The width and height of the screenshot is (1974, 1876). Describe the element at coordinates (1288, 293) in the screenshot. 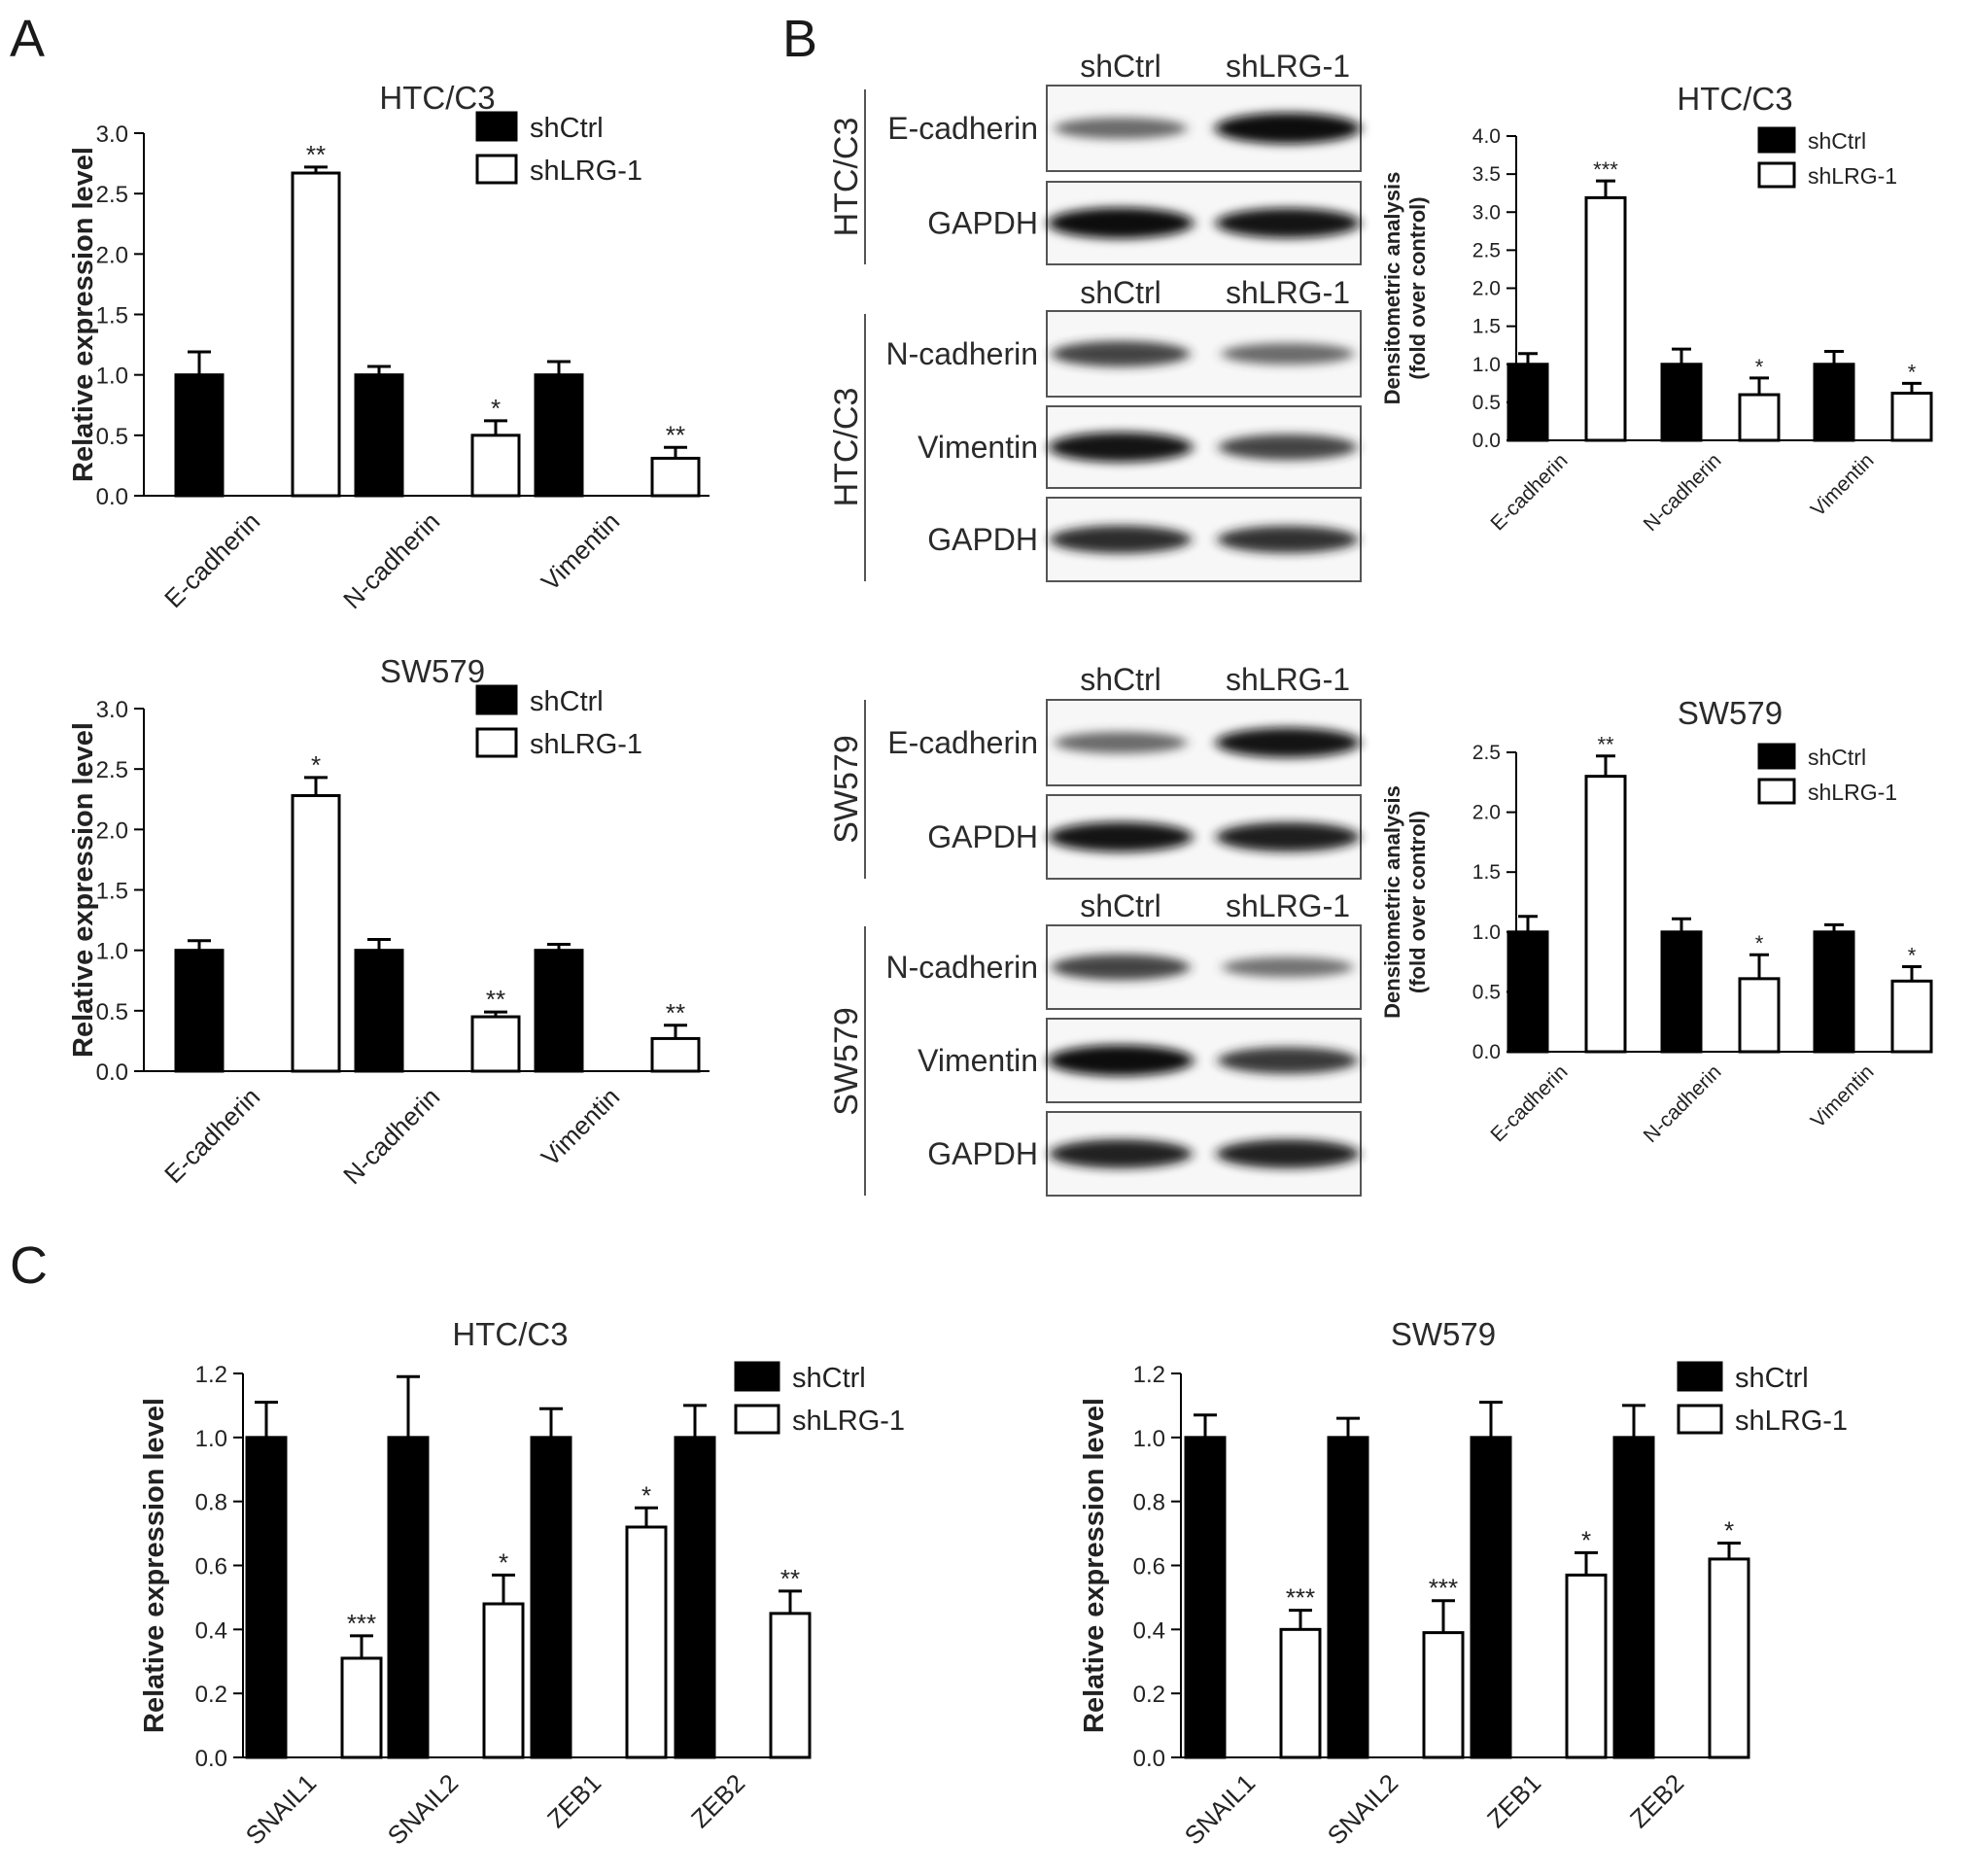

I see `lane-label: shLRG-1` at that location.